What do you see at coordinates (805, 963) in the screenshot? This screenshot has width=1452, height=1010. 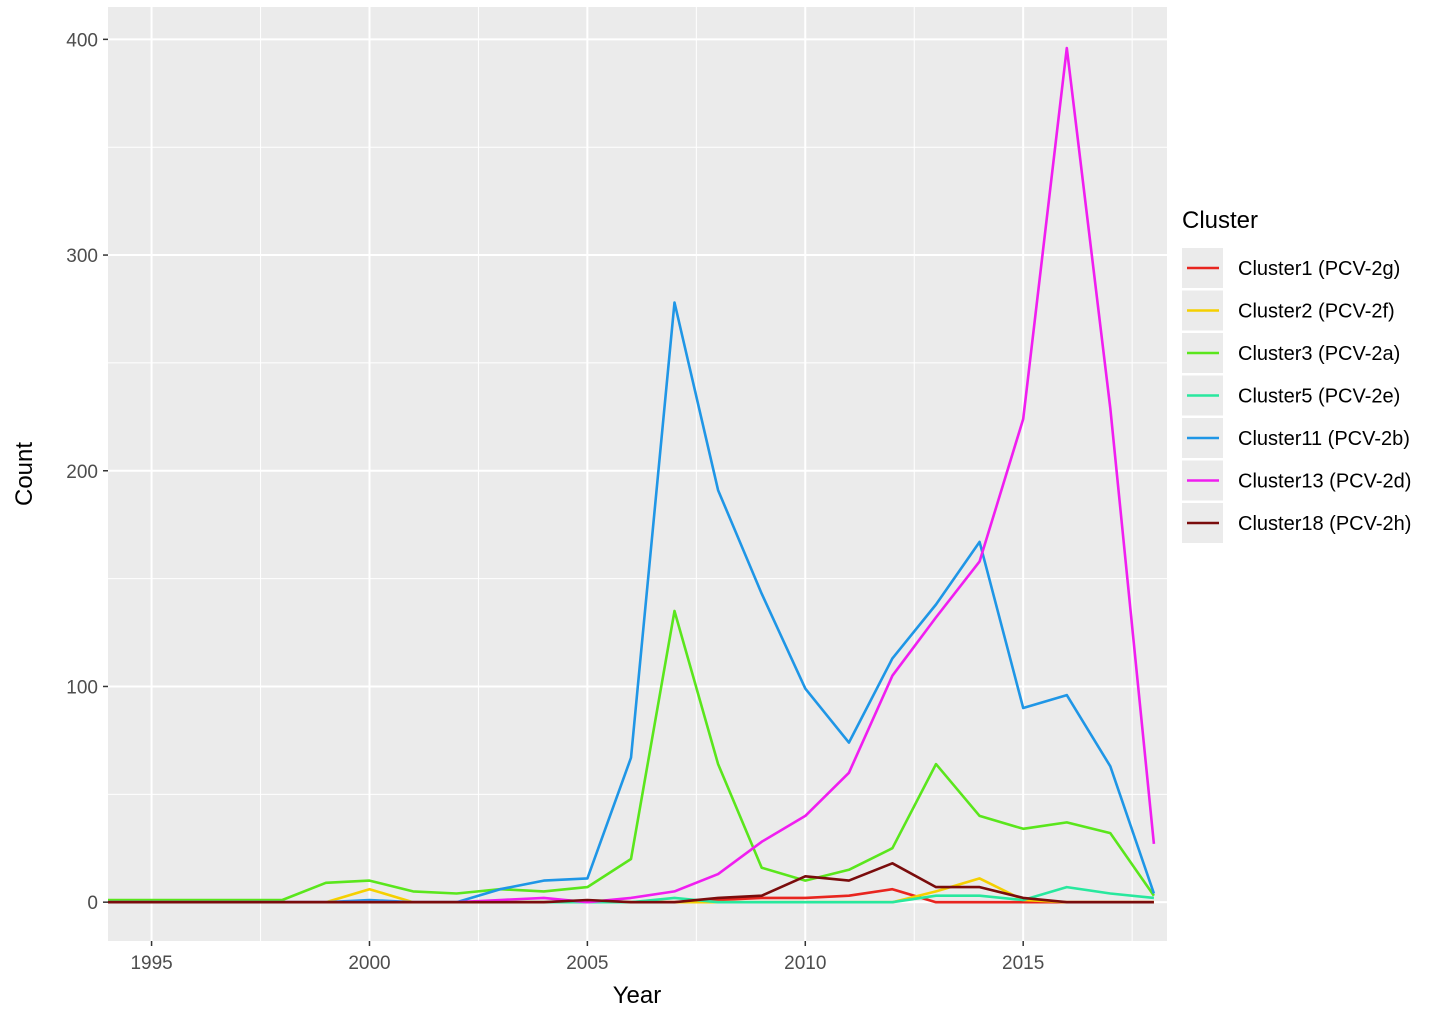 I see `x-tick-label: 2010` at bounding box center [805, 963].